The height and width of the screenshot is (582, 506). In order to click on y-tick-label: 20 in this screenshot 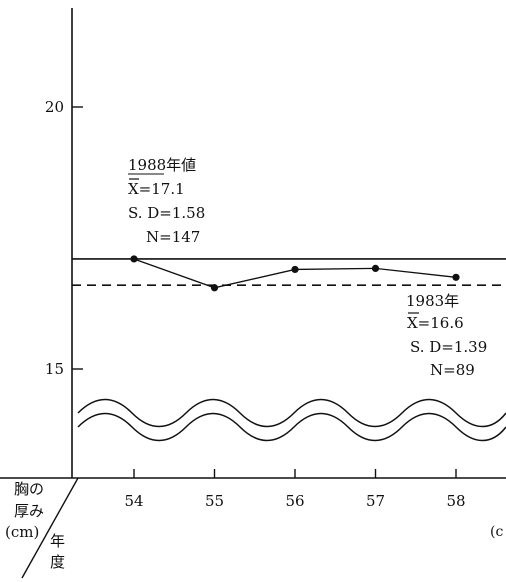, I will do `click(54, 107)`.